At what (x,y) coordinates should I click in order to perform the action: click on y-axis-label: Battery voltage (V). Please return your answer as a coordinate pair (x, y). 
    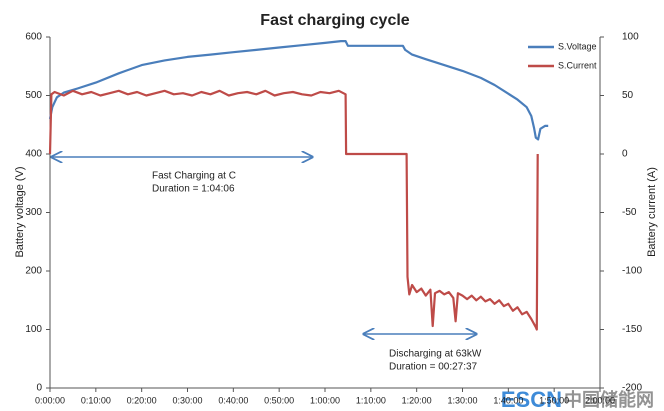
    Looking at the image, I should click on (20, 211).